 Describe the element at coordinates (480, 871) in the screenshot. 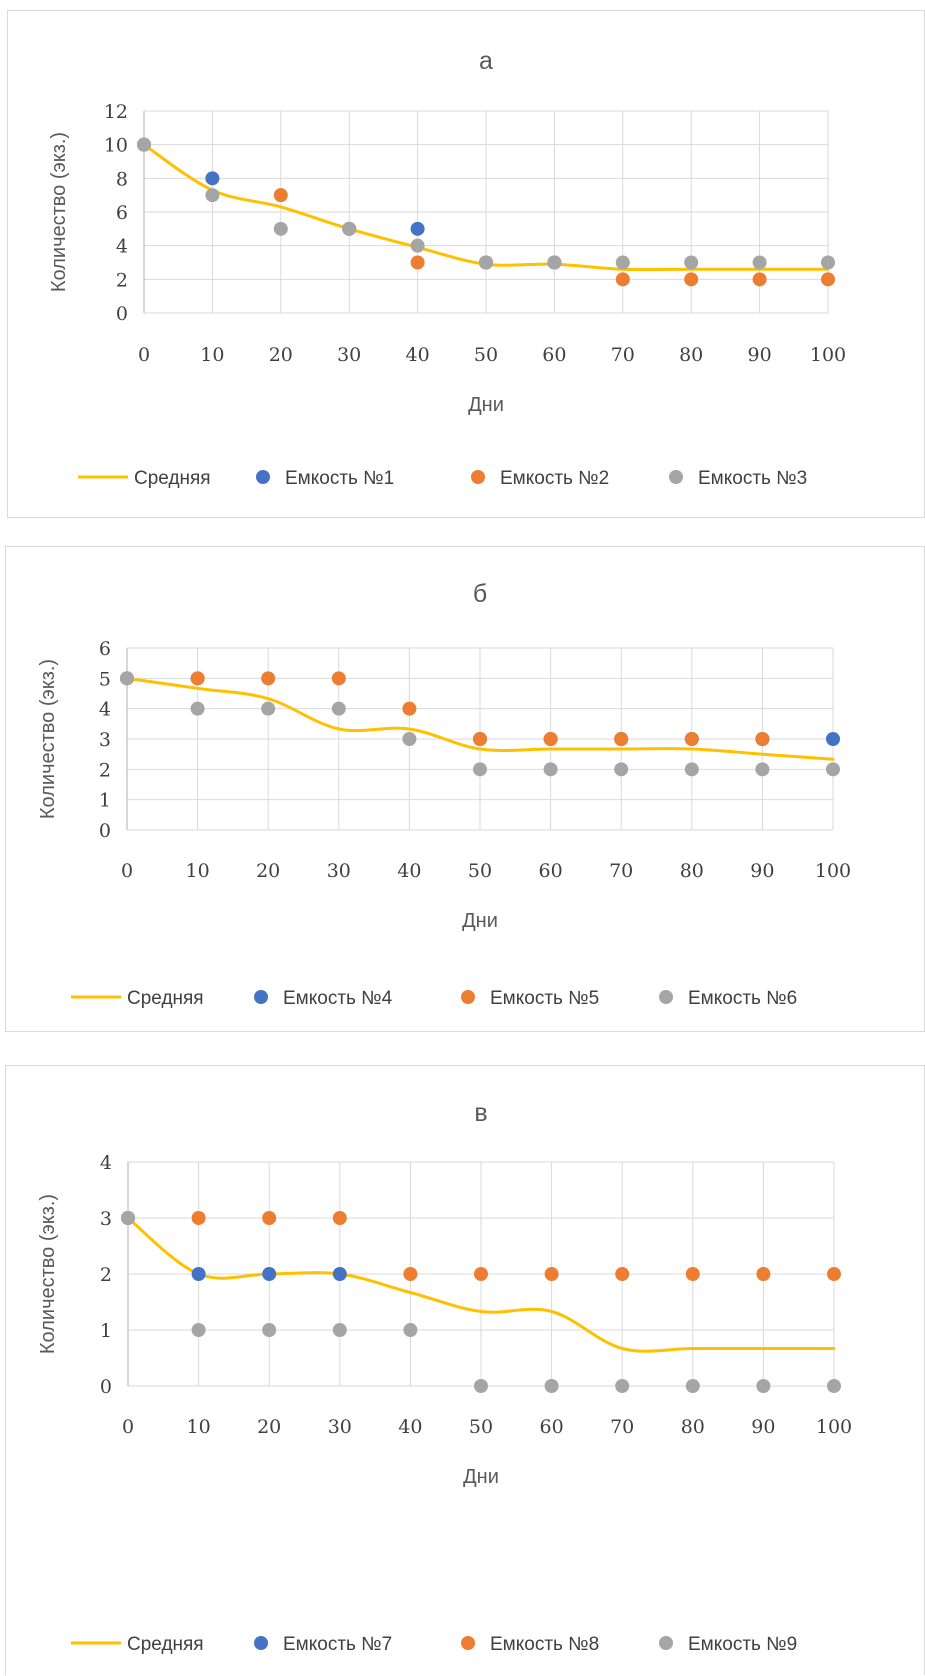

I see `x-tick-label: 50` at that location.